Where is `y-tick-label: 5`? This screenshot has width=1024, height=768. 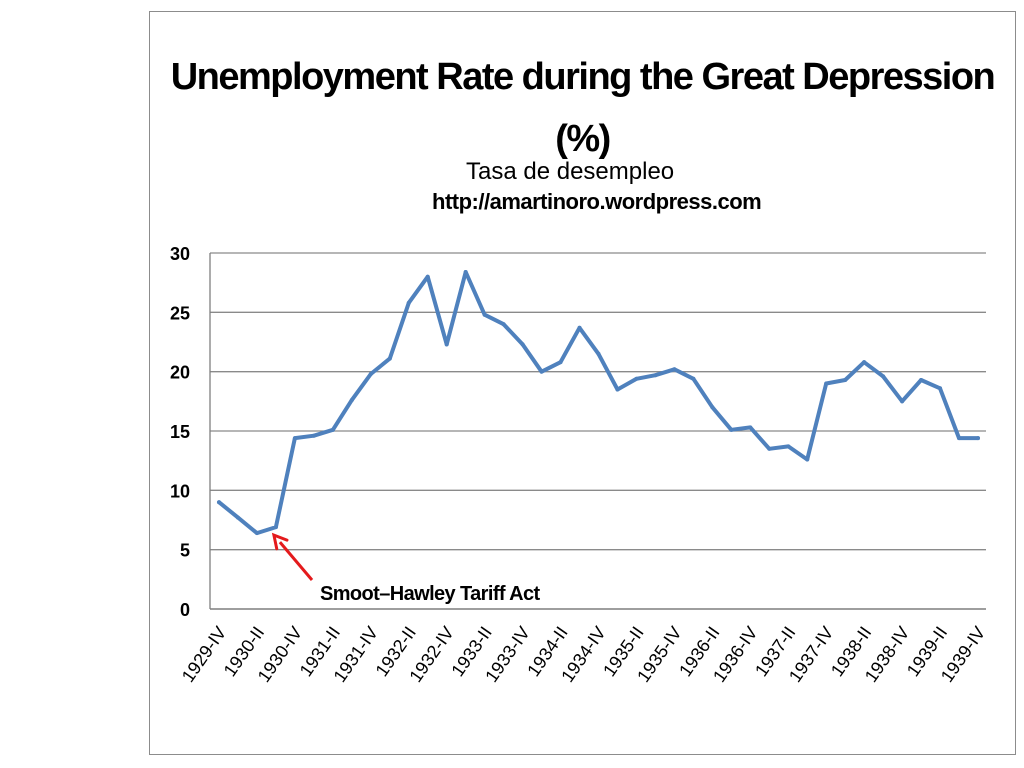 y-tick-label: 5 is located at coordinates (185, 551).